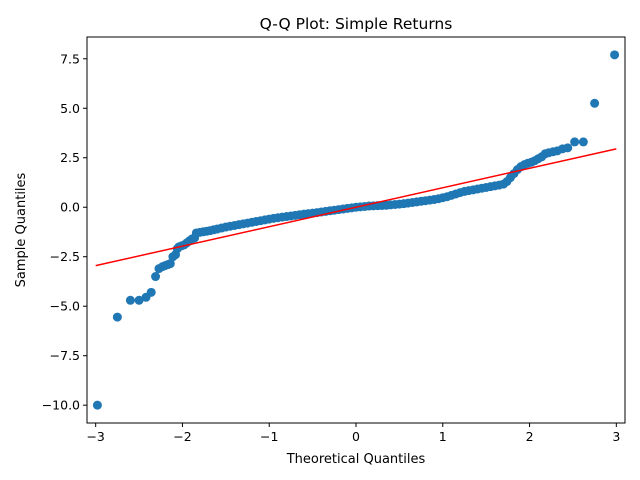 The image size is (640, 480). Describe the element at coordinates (443, 436) in the screenshot. I see `x-tick-label: 1` at that location.